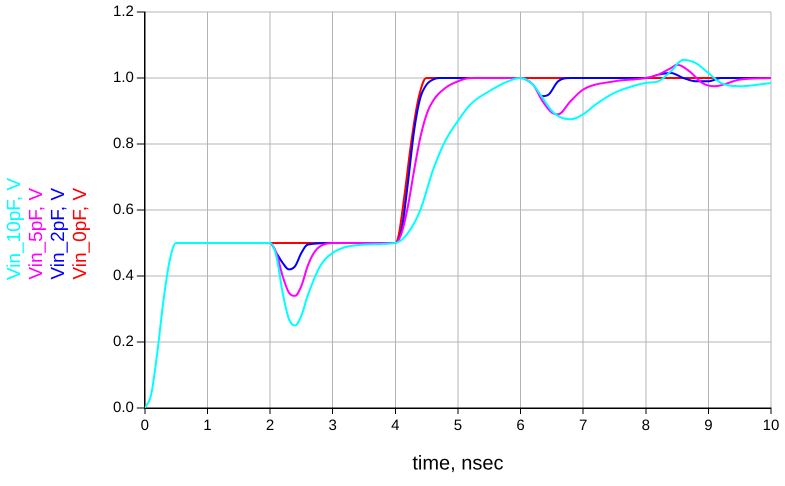  Describe the element at coordinates (145, 425) in the screenshot. I see `x-tick-label: 0` at that location.